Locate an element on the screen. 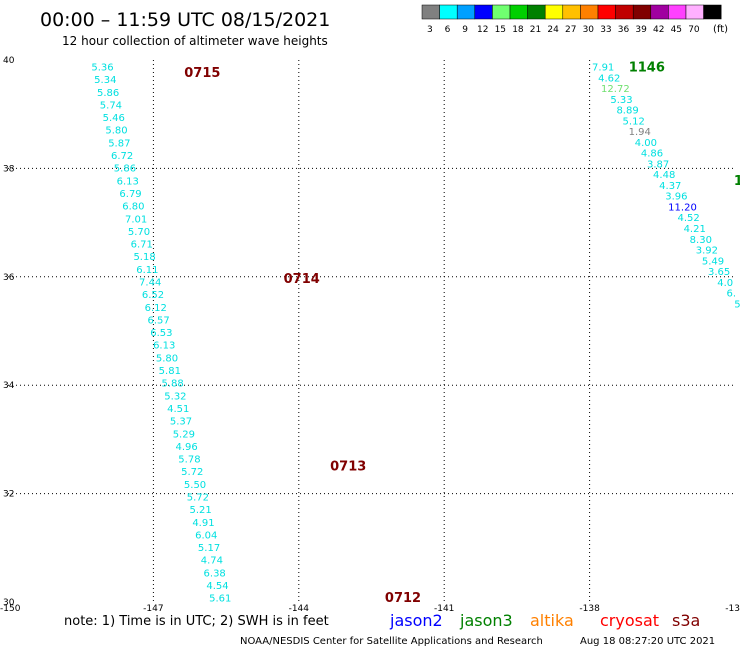  wave-height-value: 1.94 is located at coordinates (640, 132).